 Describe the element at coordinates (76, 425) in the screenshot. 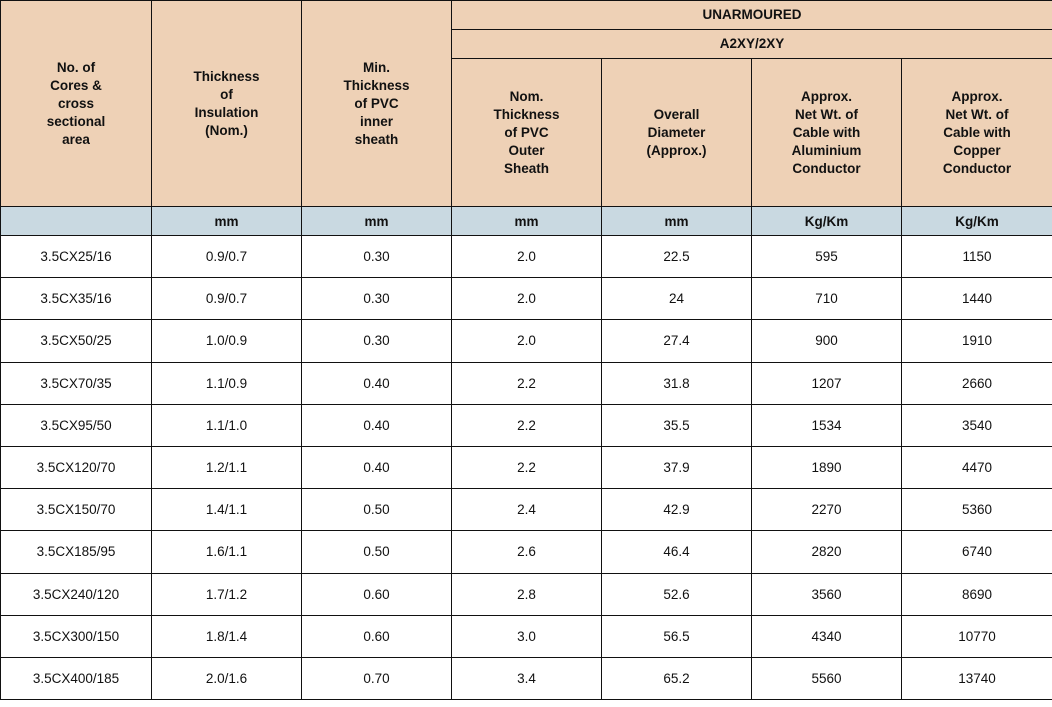

I see `table-cell: 3.5CX95/50` at that location.